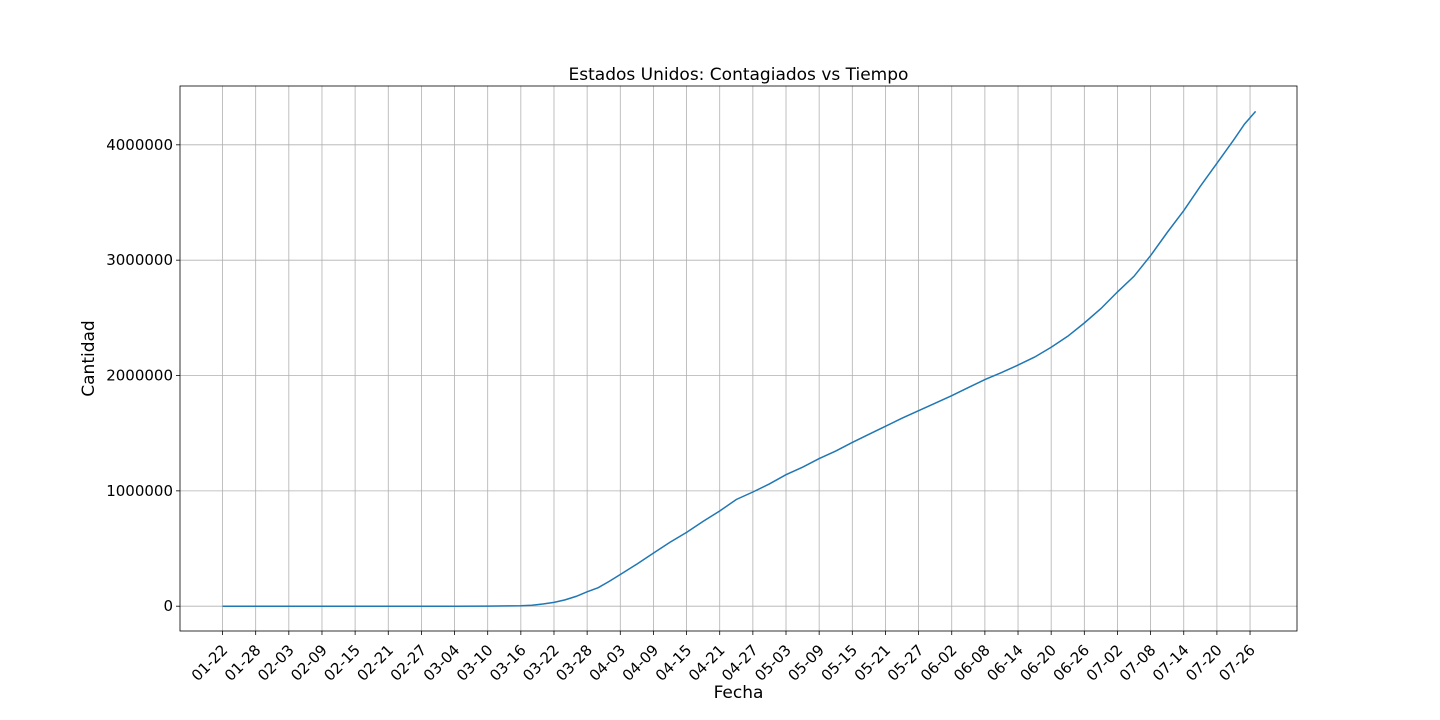  What do you see at coordinates (1237, 663) in the screenshot?
I see `x-tick-label: 07-26` at bounding box center [1237, 663].